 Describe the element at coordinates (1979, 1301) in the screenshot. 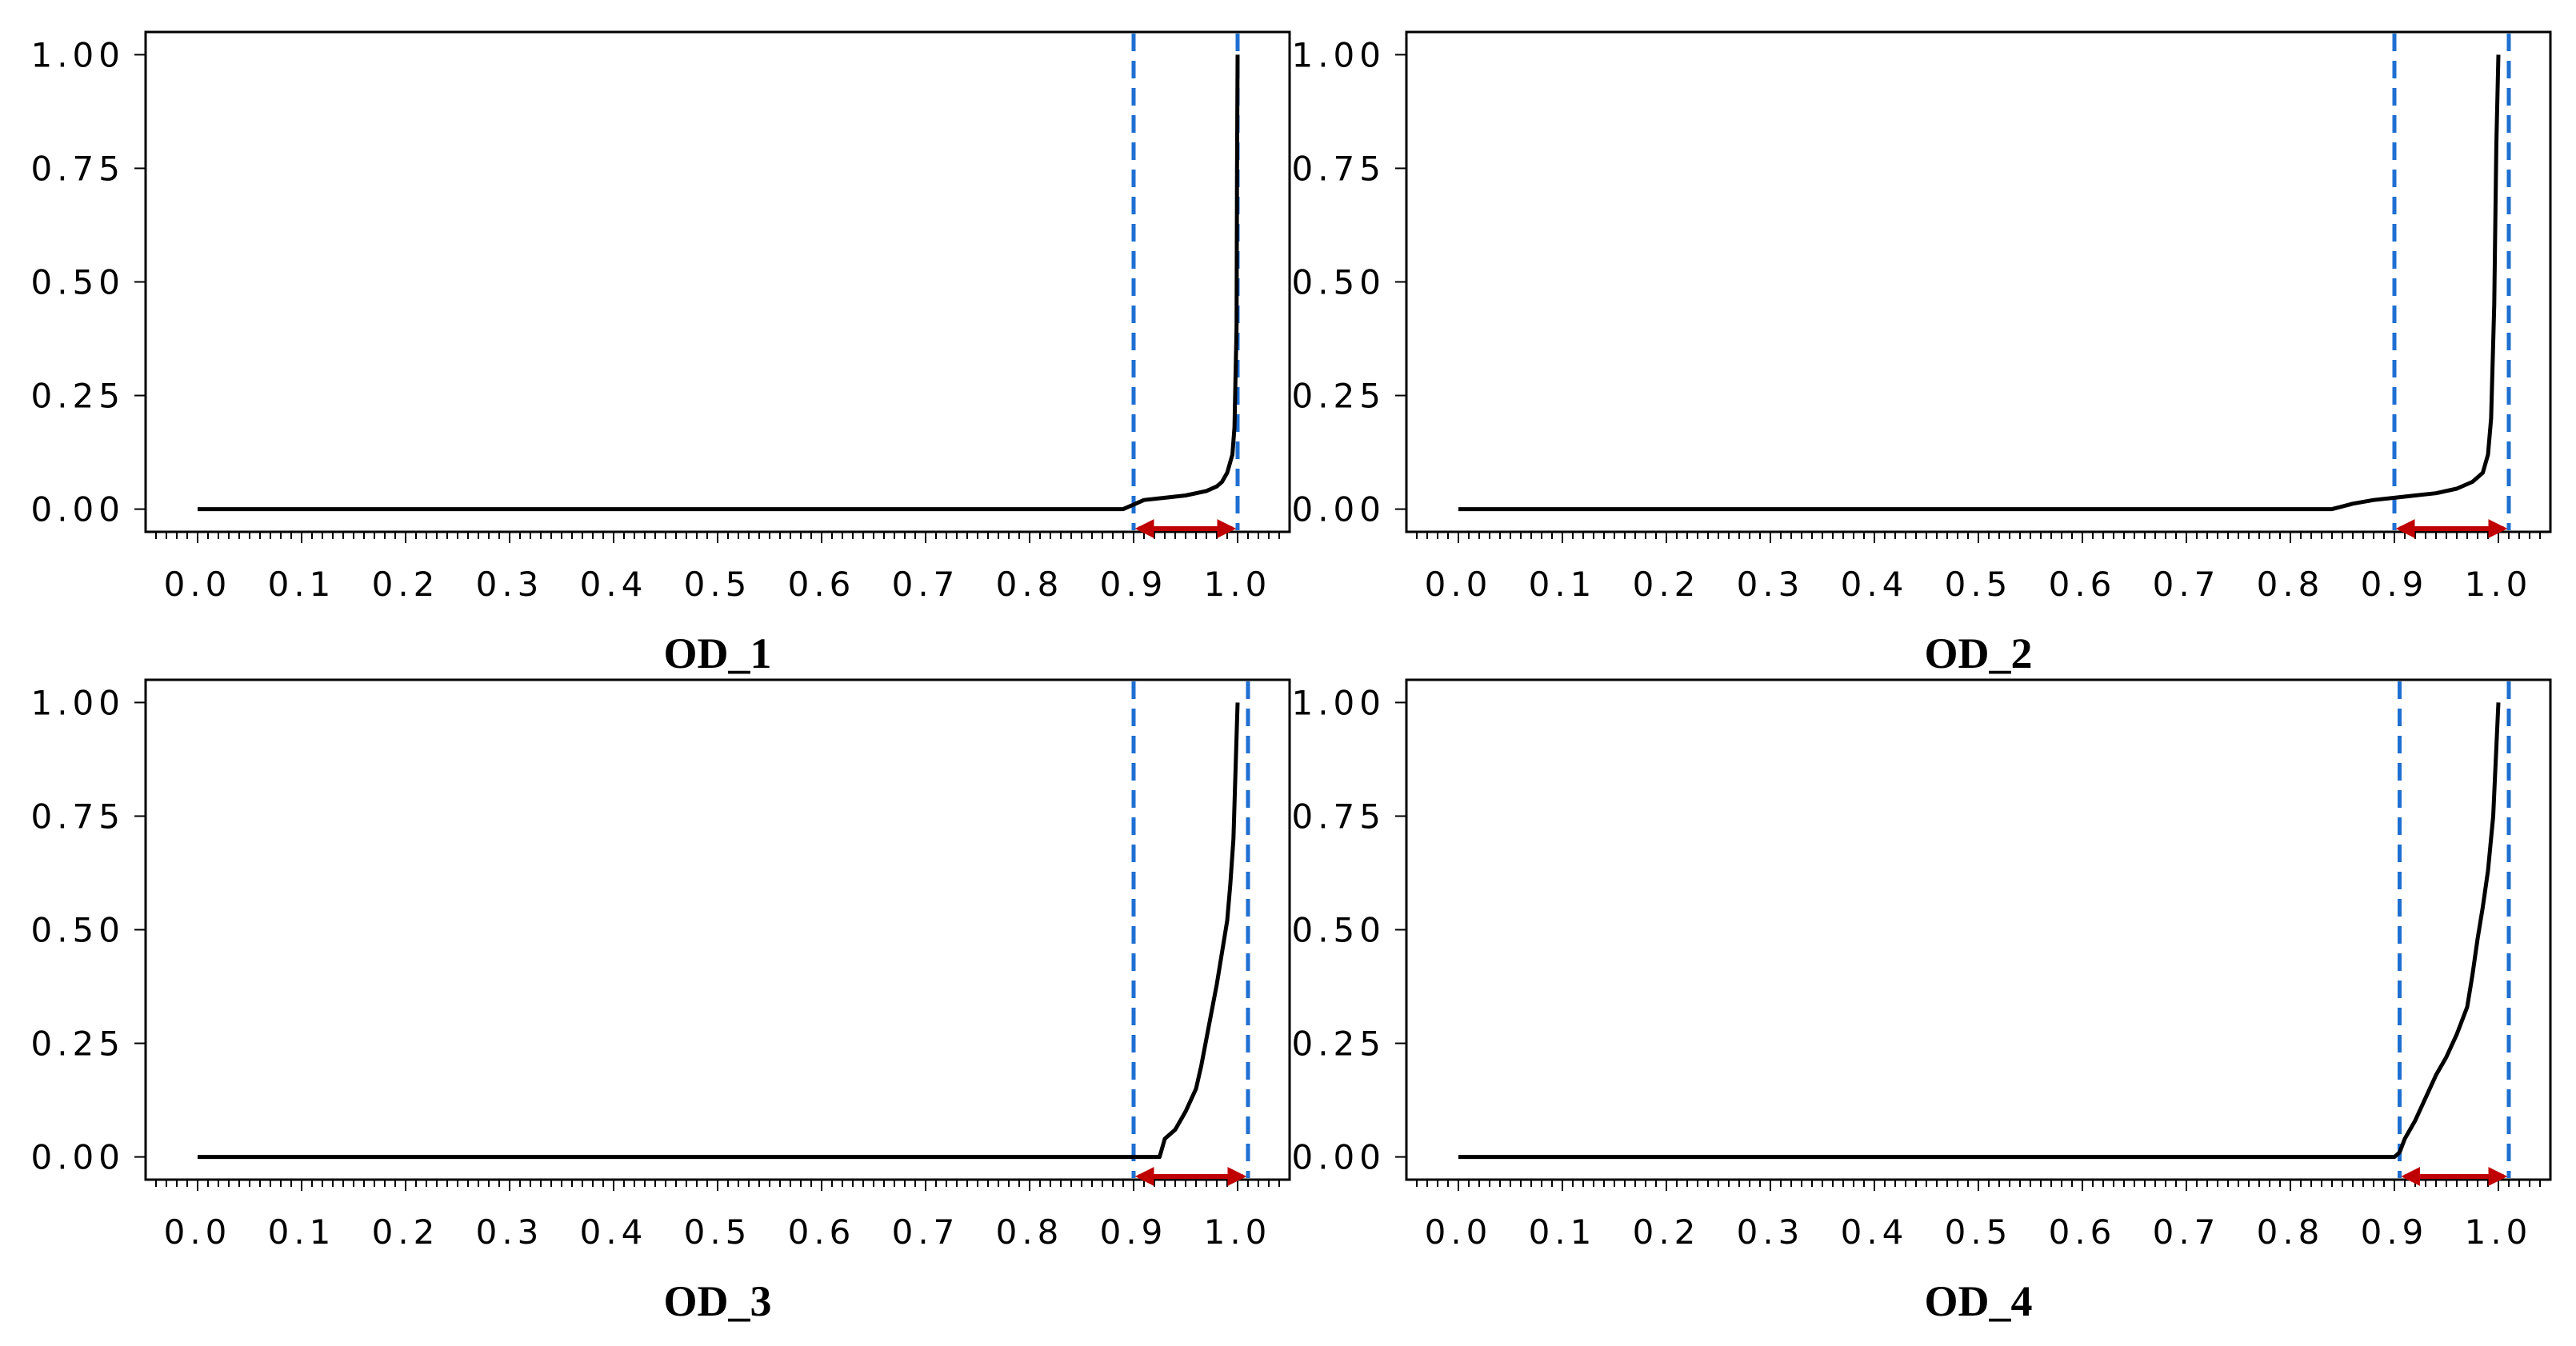

I see `panel-title: OD_4` at that location.